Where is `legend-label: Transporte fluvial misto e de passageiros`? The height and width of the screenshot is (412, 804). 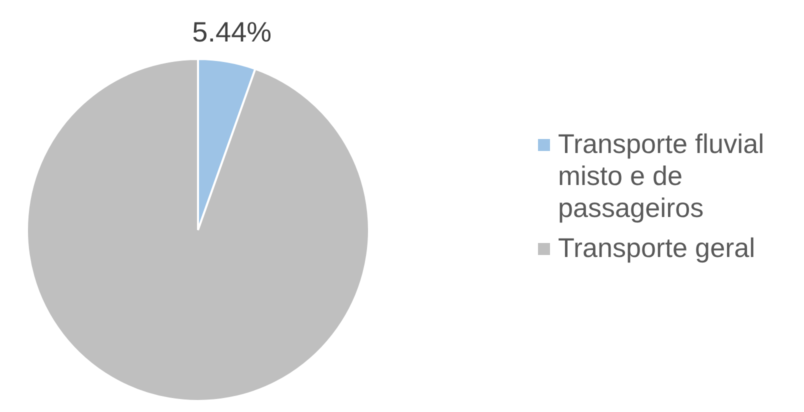 legend-label: Transporte fluvial misto e de passageiros is located at coordinates (662, 176).